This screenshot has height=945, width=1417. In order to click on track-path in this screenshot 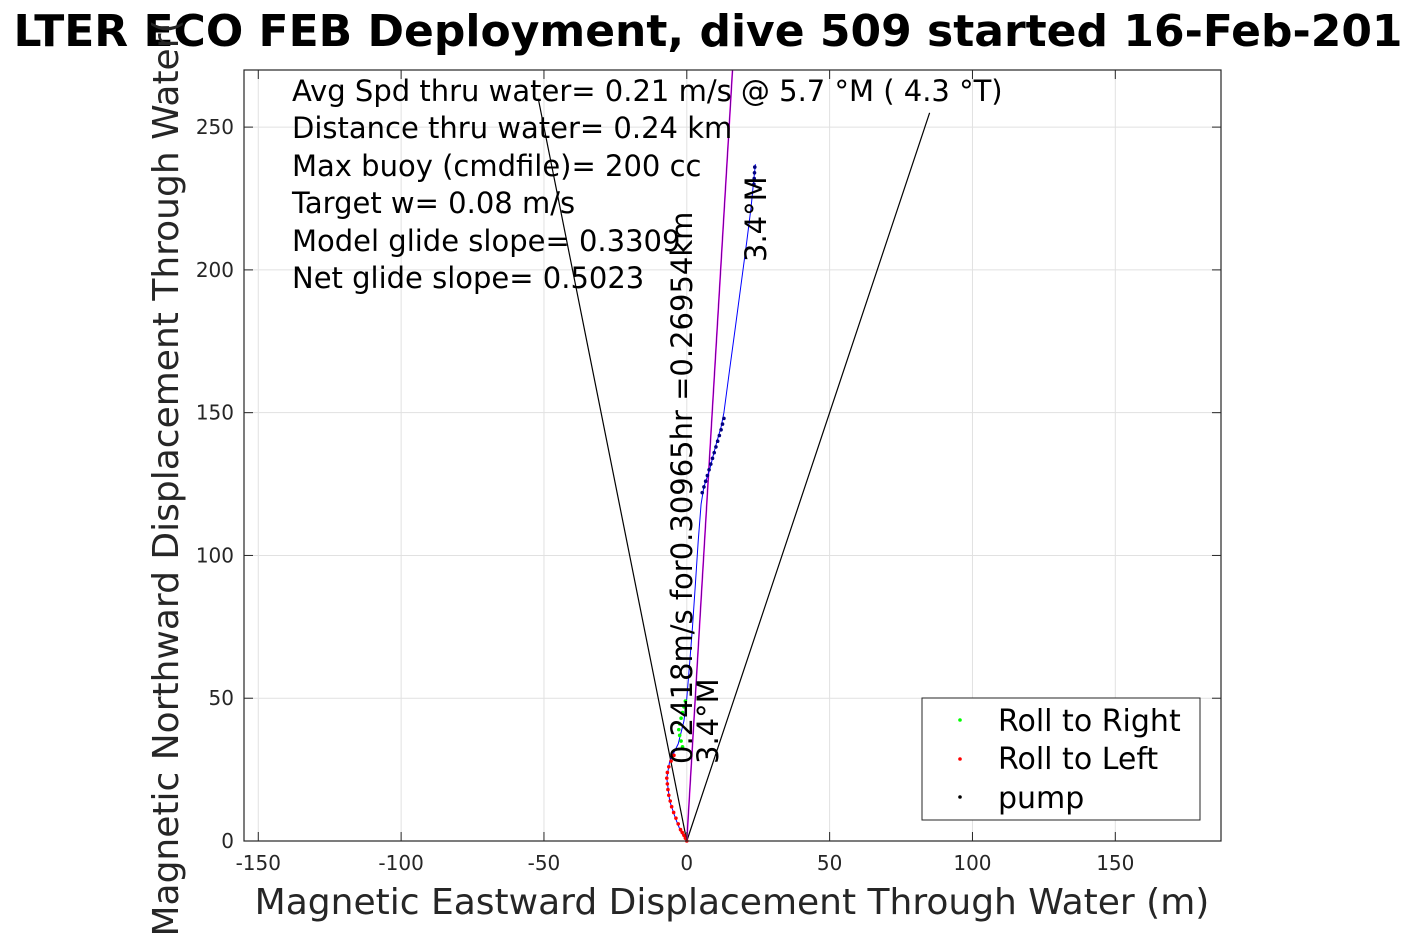, I will do `click(711, 503)`.